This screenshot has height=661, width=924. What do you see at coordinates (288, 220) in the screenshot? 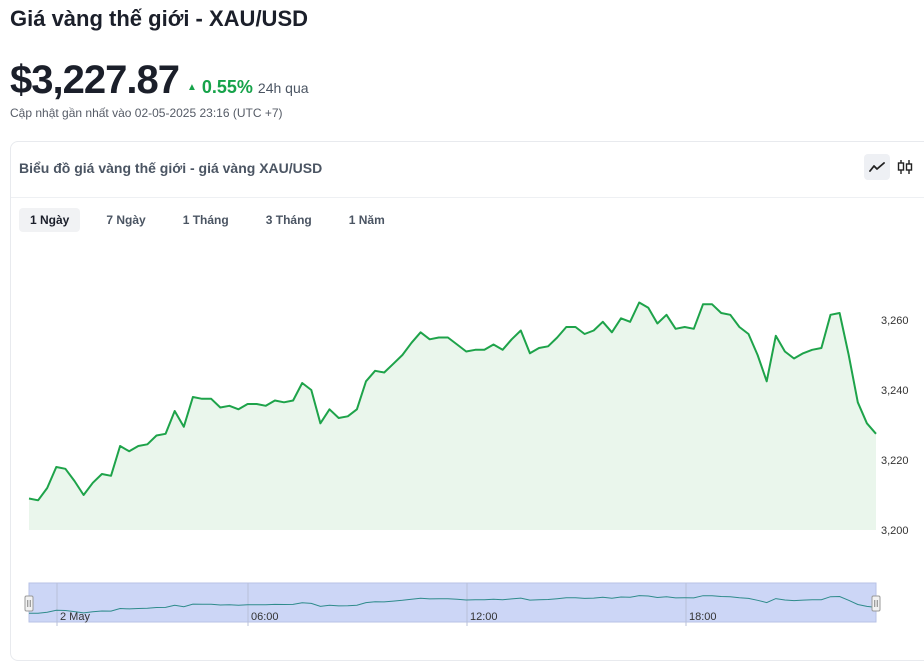
I see `tab-3-months: 3 Tháng` at bounding box center [288, 220].